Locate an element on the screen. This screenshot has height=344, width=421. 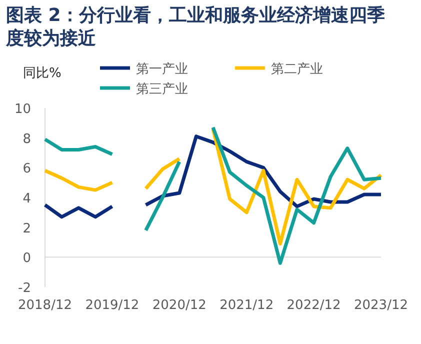
y-tick-label: 2 is located at coordinates (26, 228).